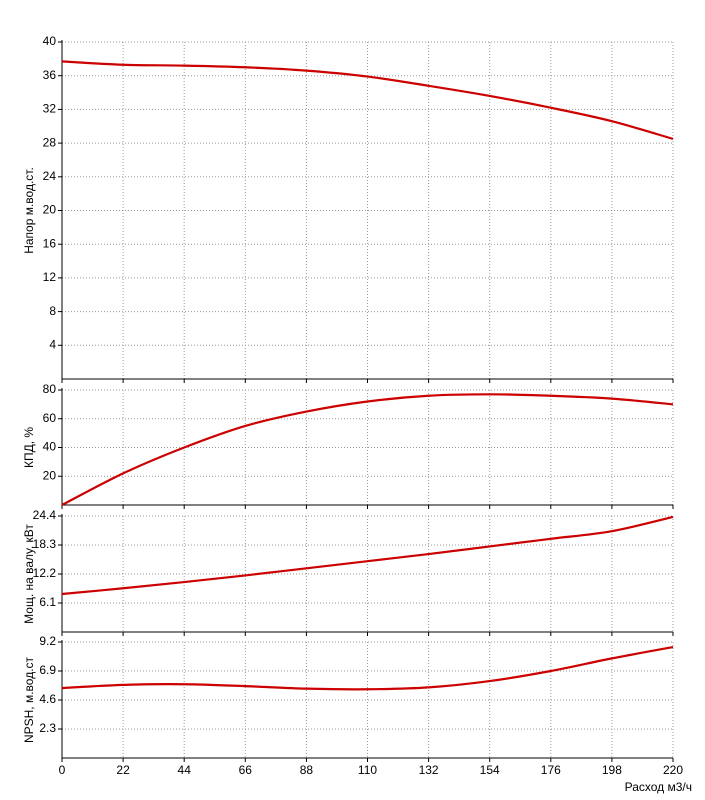 Image resolution: width=705 pixels, height=800 pixels. I want to click on y-tick-label: 24, so click(50, 176).